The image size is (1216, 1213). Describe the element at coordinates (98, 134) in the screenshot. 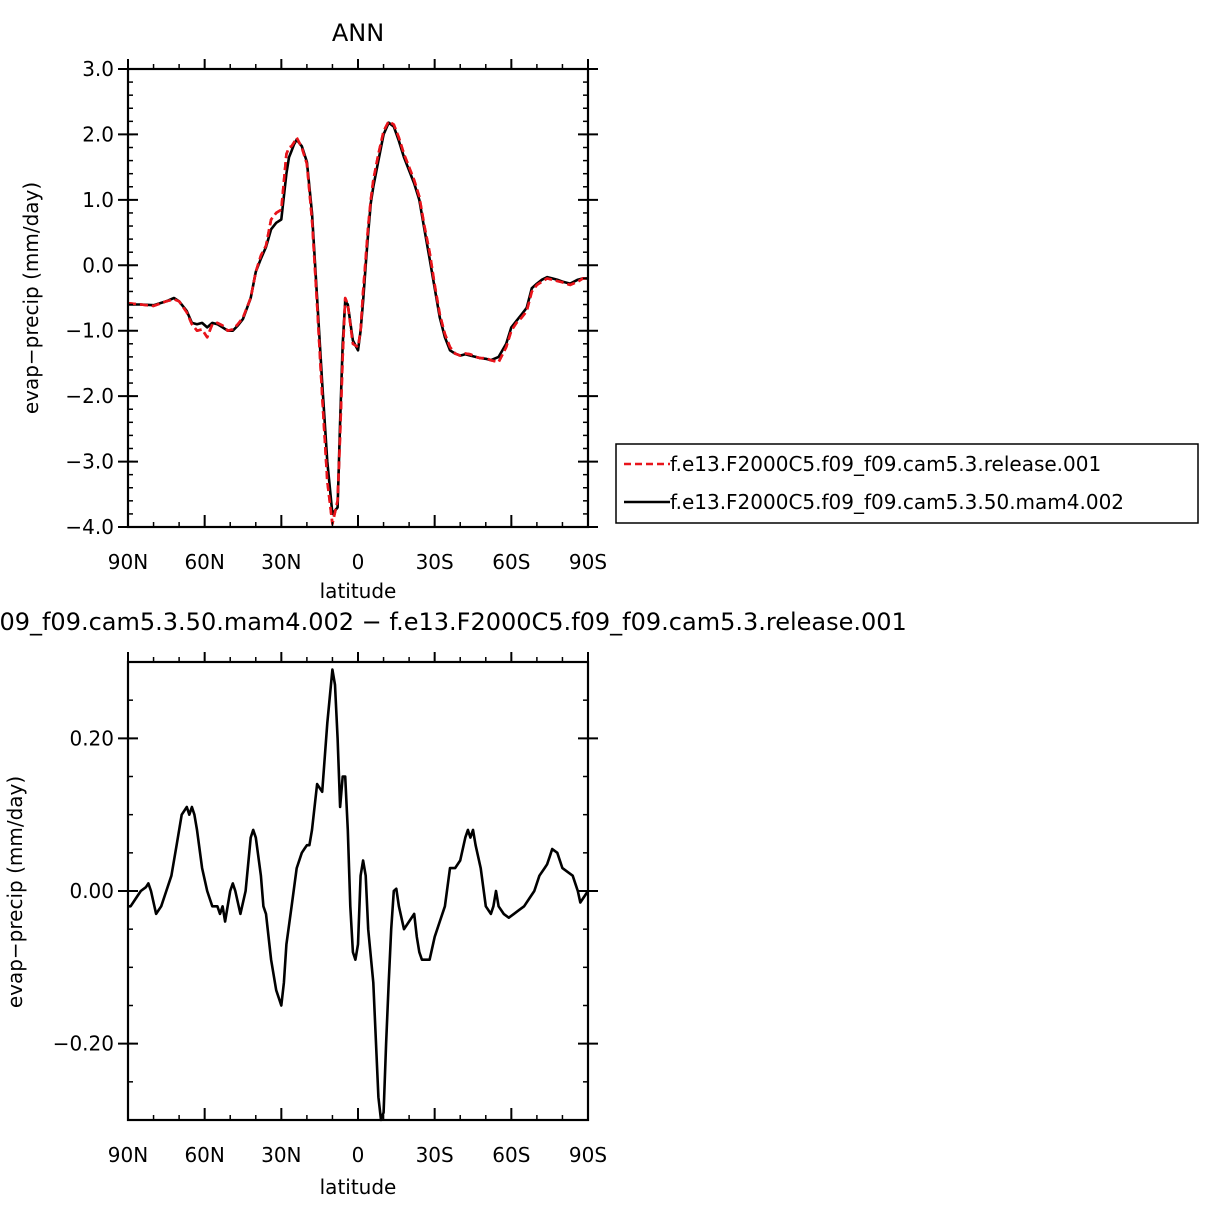

I see `y-tick-label: 2.0` at that location.